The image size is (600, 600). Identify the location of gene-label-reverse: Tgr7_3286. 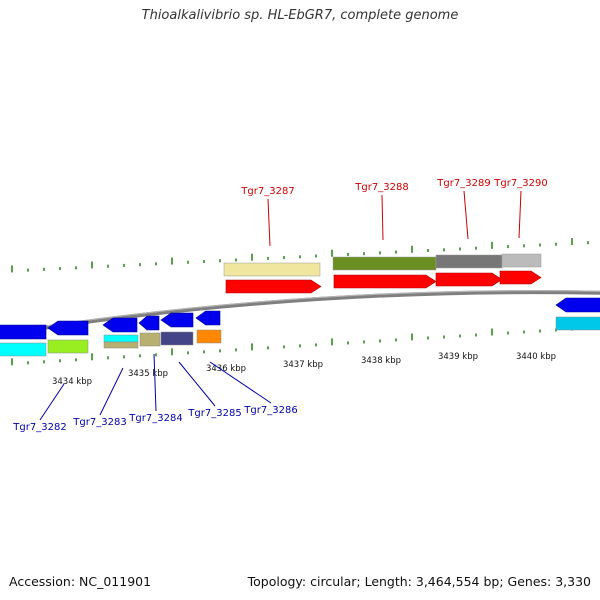
(270, 410).